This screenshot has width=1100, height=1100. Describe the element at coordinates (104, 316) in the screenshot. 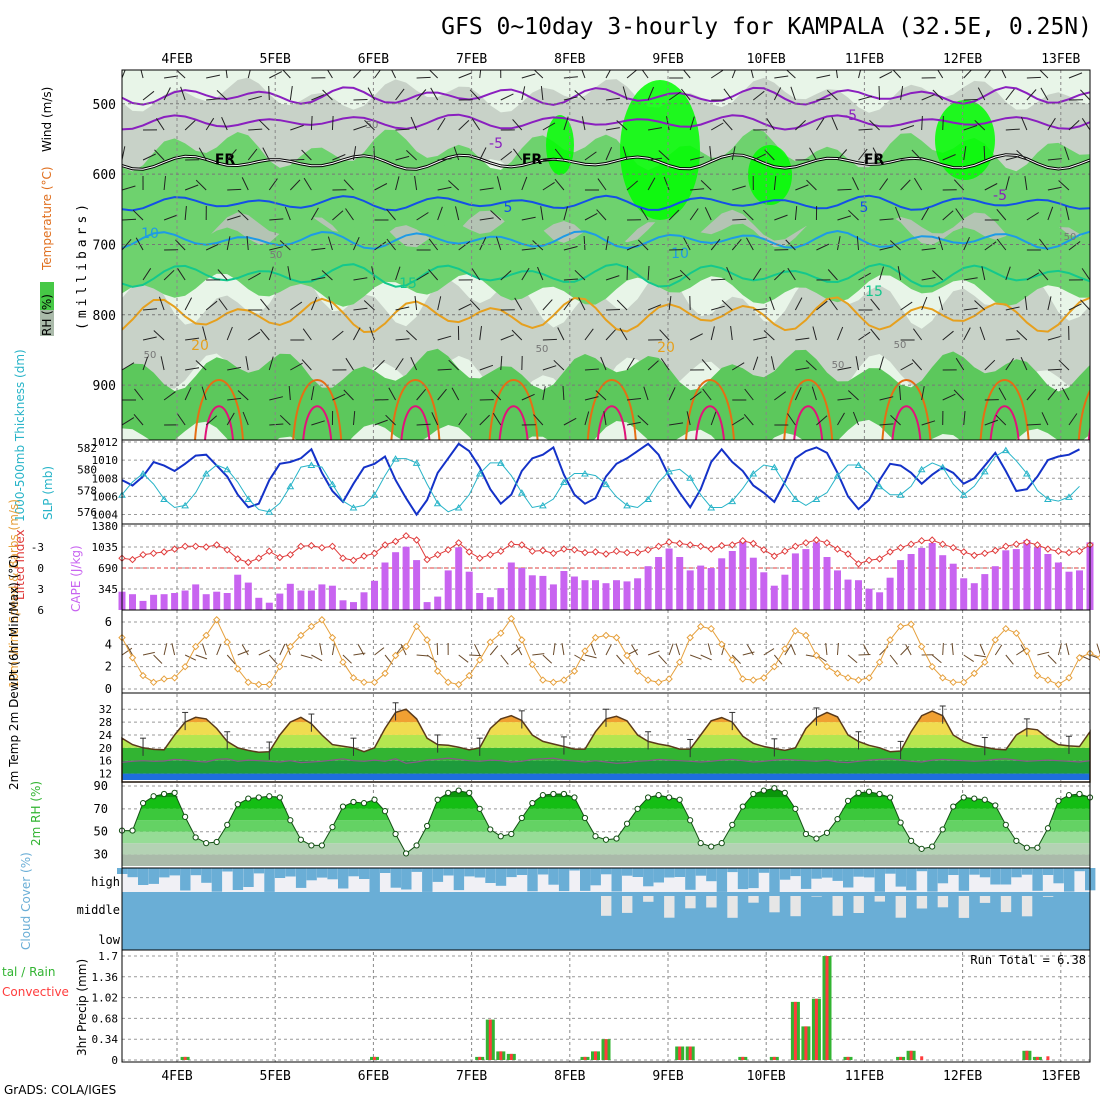

I see `upper-ytick-label: 800` at that location.